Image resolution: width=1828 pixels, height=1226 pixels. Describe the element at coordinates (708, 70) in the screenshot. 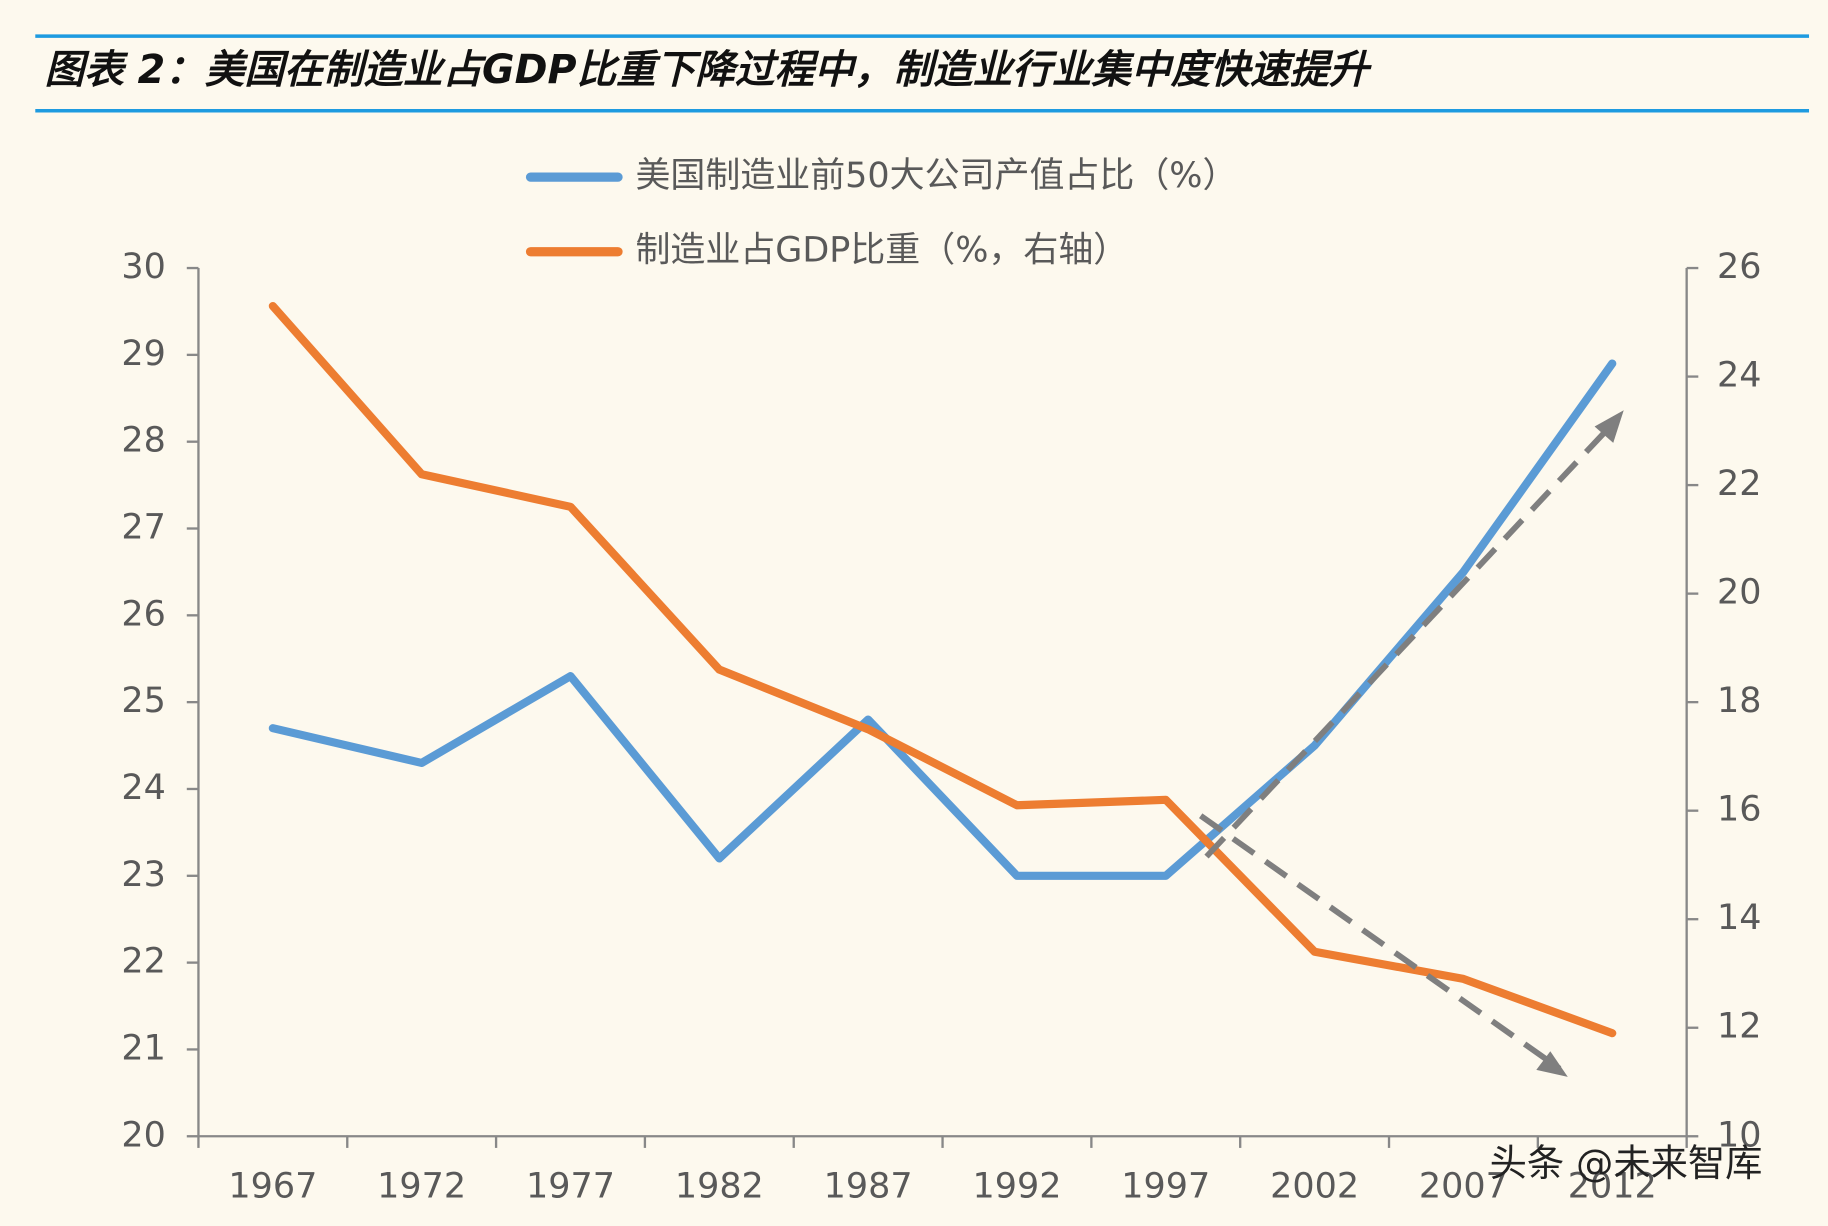

I see `title: 图表 2：美国在制造业占GDP比重下降过程中，制造业行业集中度快速提升` at that location.